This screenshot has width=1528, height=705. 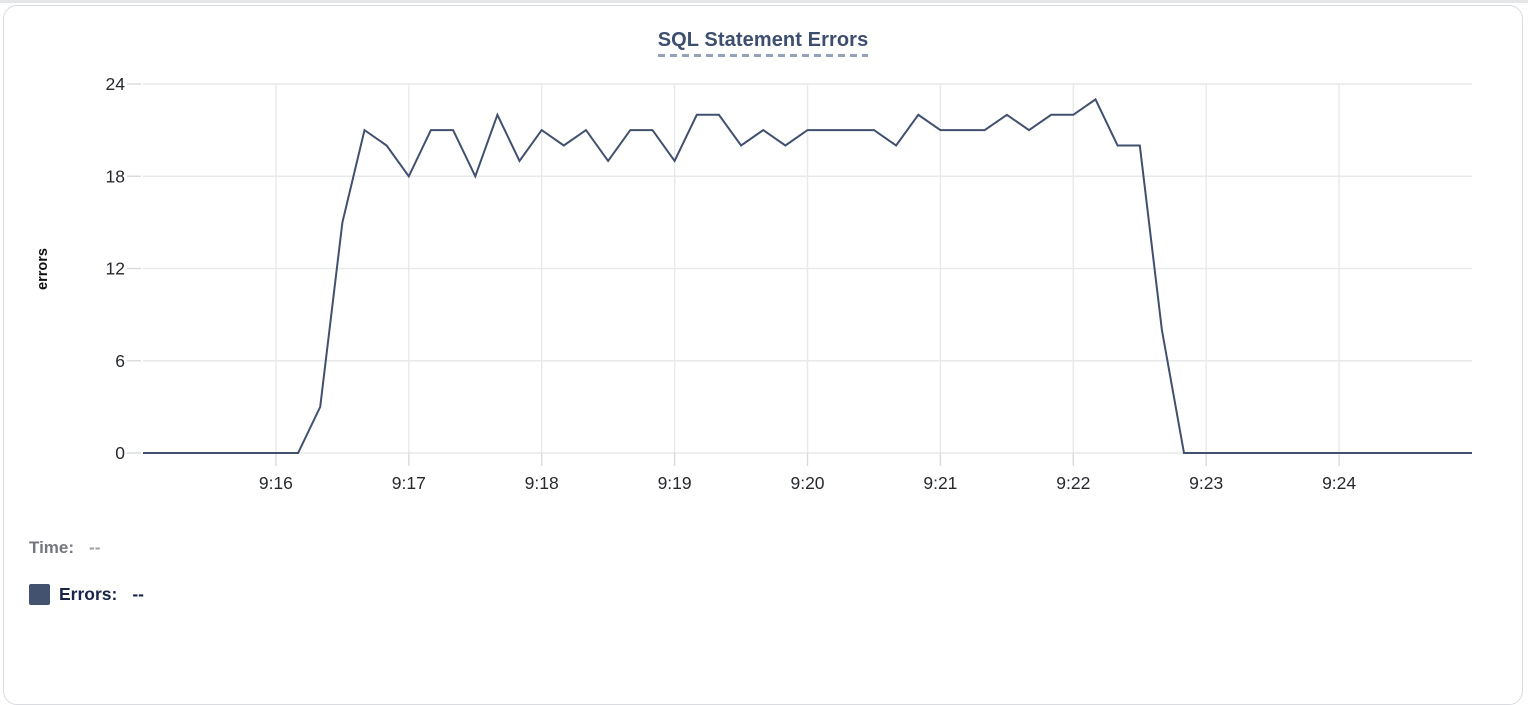 I want to click on y-tick-label: 0, so click(x=120, y=453).